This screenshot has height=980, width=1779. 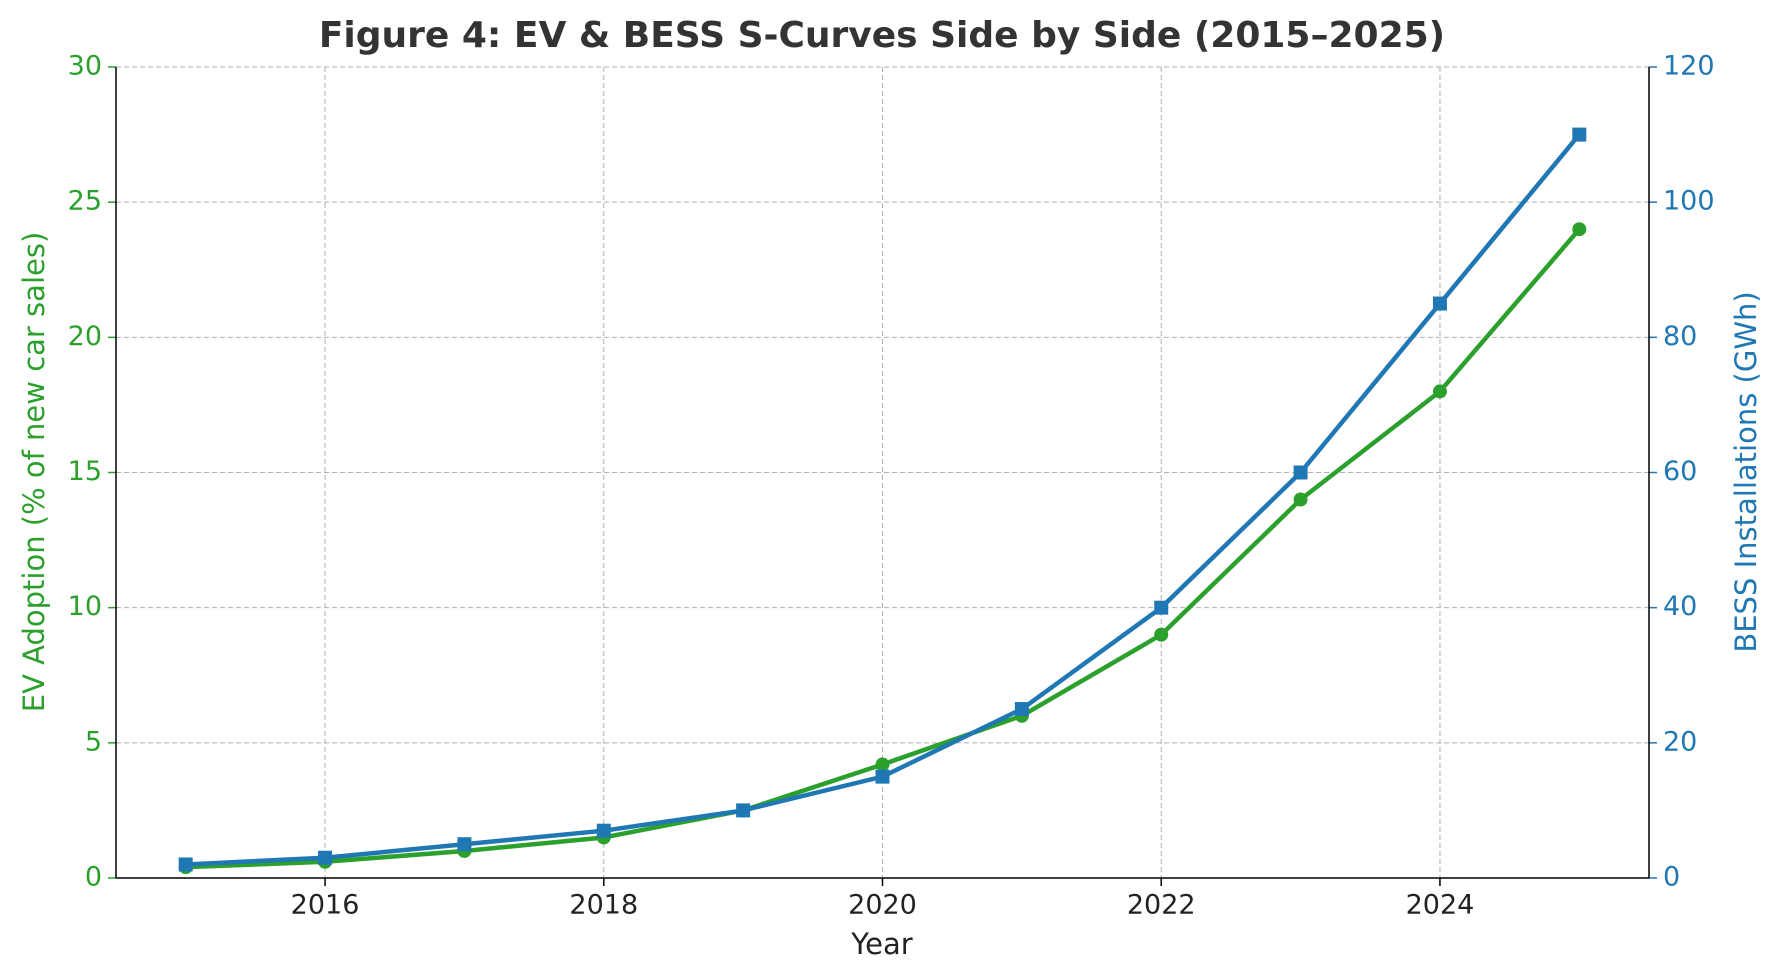 What do you see at coordinates (93, 741) in the screenshot?
I see `y-tick-label: 5` at bounding box center [93, 741].